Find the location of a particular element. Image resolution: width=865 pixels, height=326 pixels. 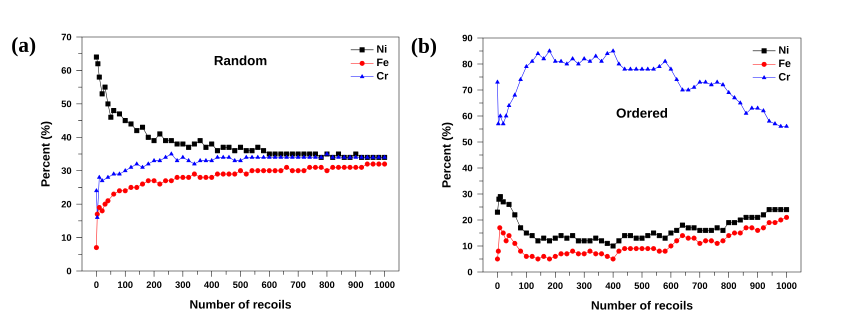

annotation: Ordered is located at coordinates (642, 113).